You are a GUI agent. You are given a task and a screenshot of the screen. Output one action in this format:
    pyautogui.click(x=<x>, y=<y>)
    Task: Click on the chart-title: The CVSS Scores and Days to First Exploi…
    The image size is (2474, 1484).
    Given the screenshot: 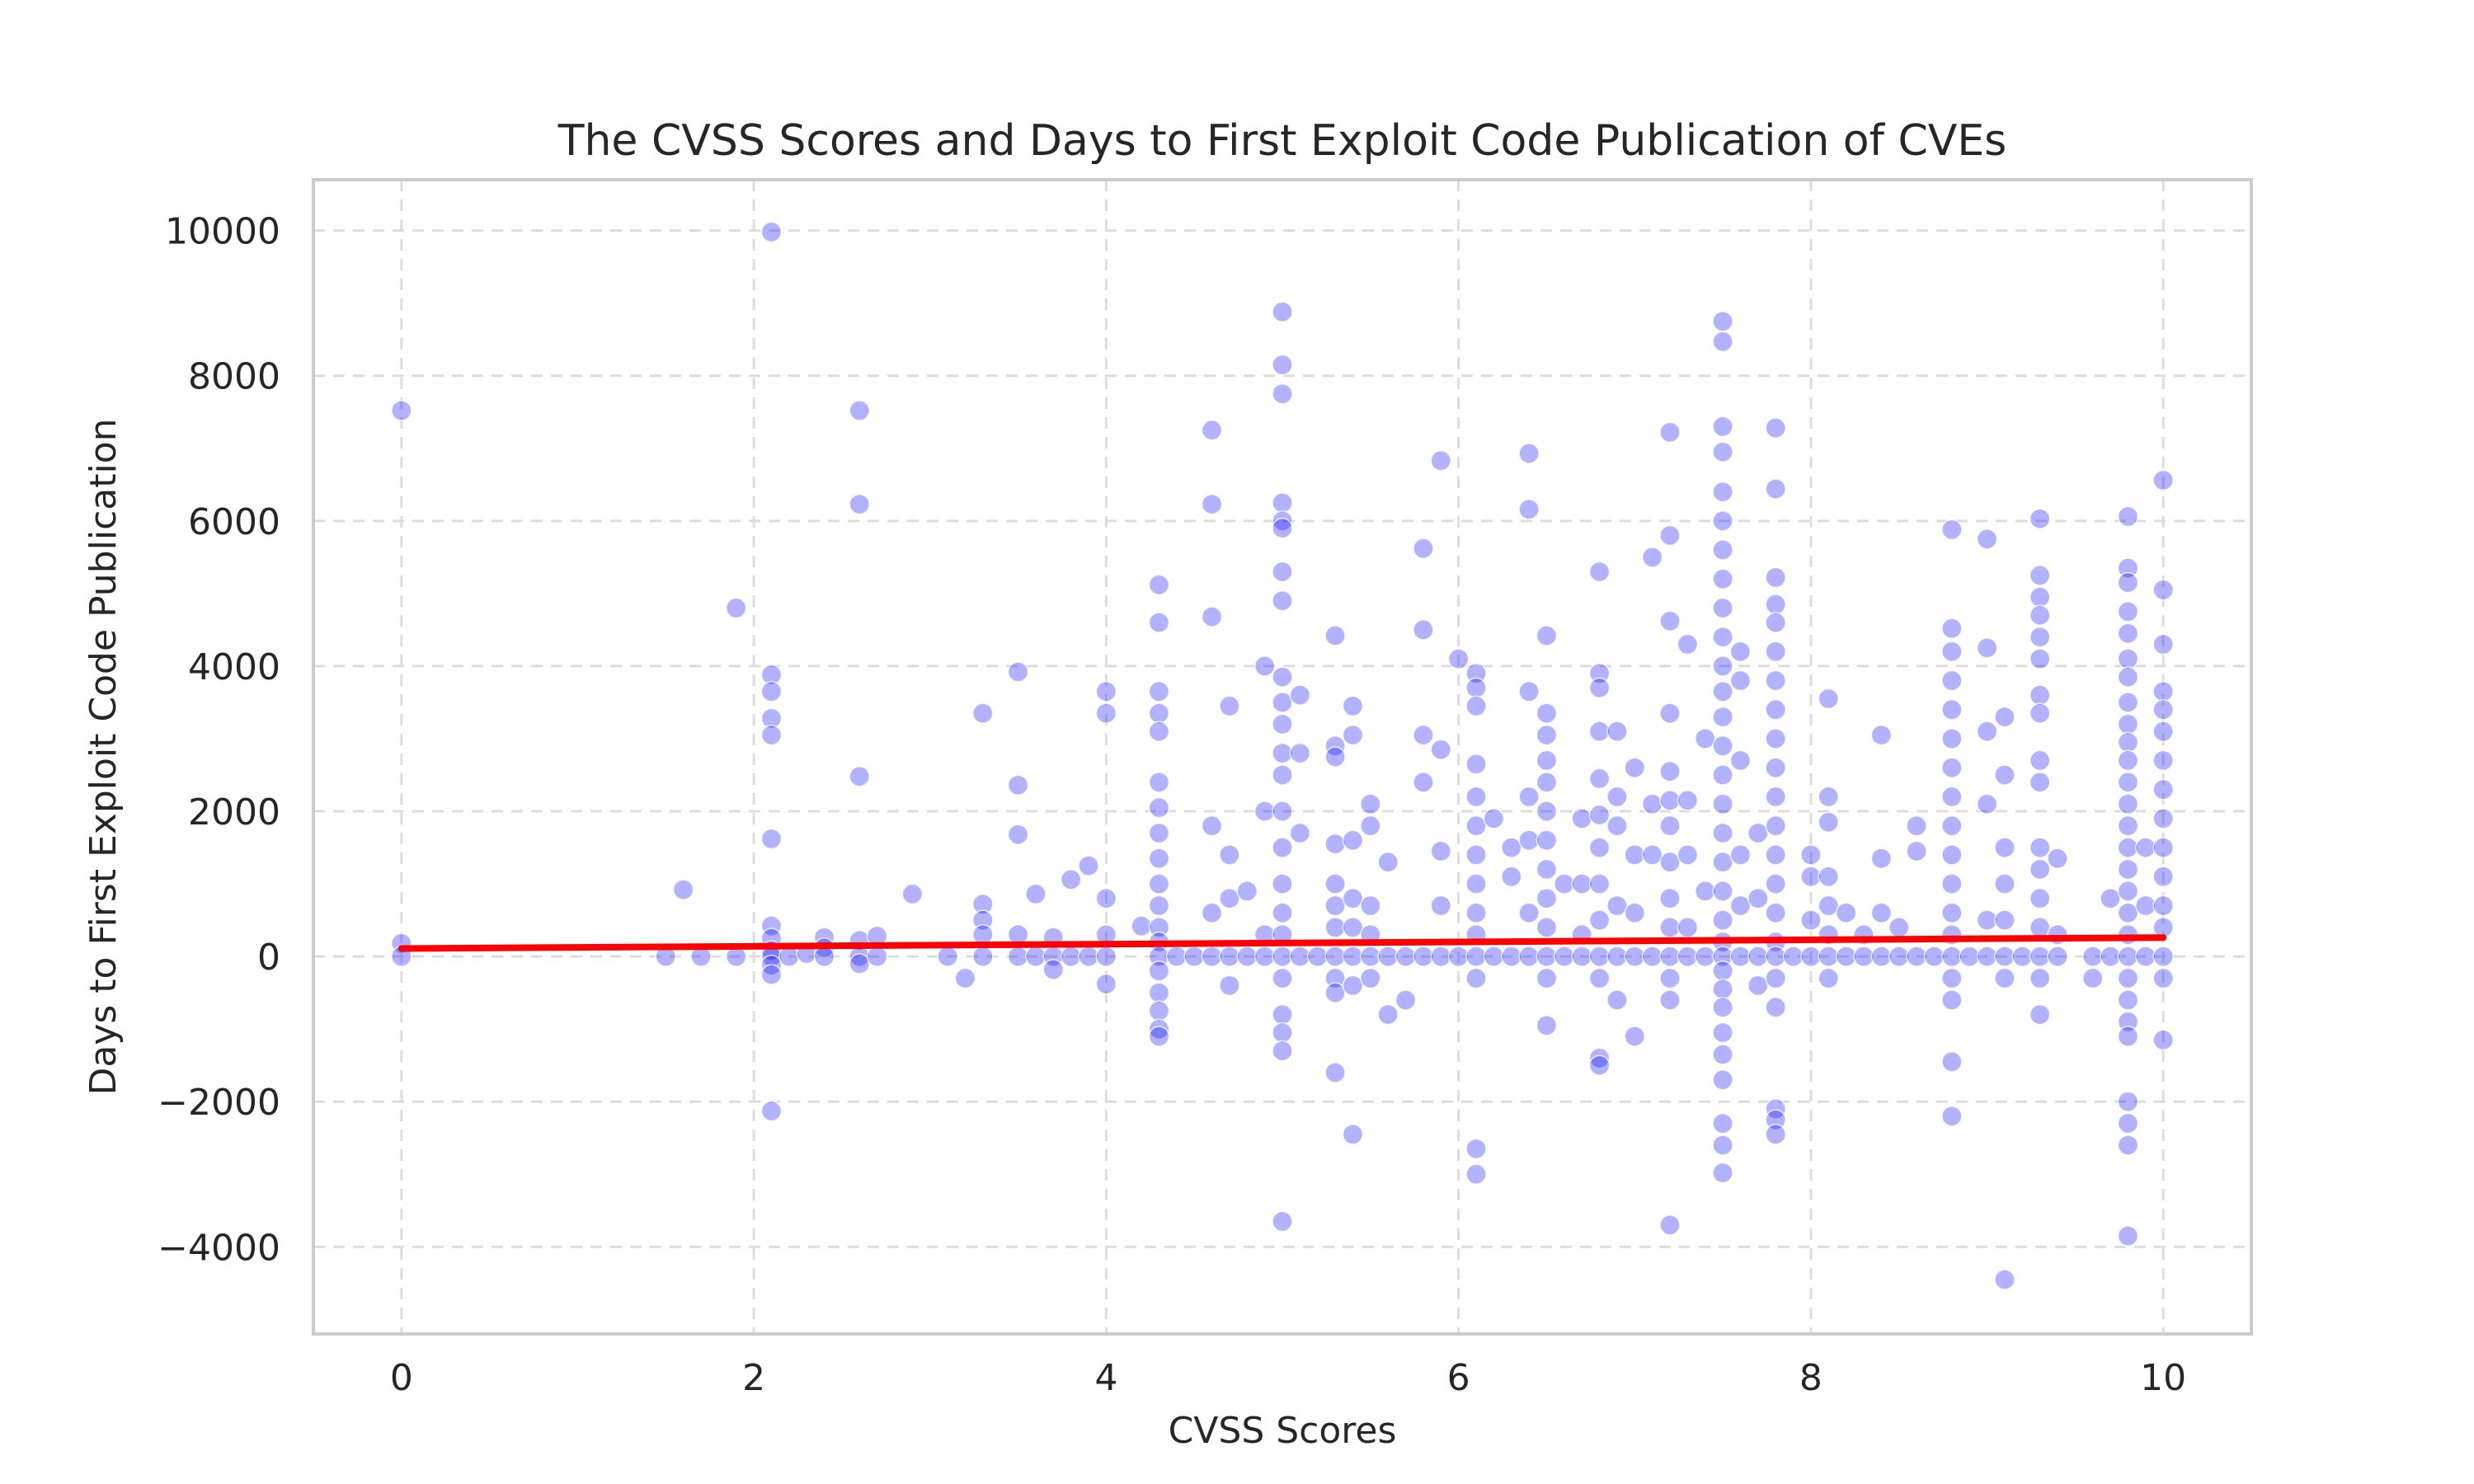 What is the action you would take?
    pyautogui.click(x=1282, y=141)
    